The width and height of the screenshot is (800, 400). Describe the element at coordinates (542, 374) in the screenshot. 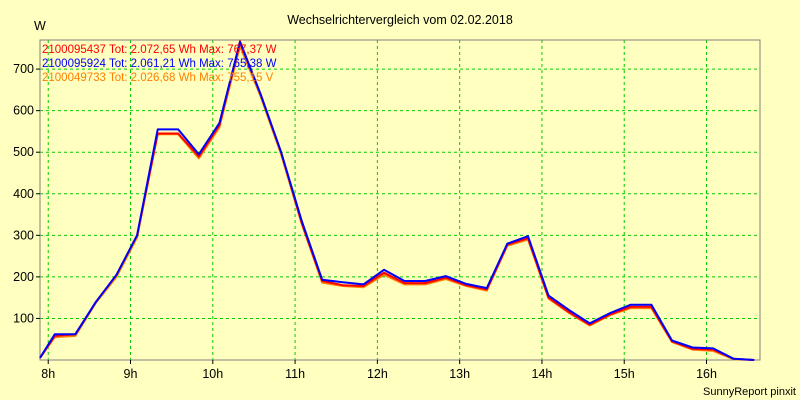

I see `x-tick-label: 14h` at that location.